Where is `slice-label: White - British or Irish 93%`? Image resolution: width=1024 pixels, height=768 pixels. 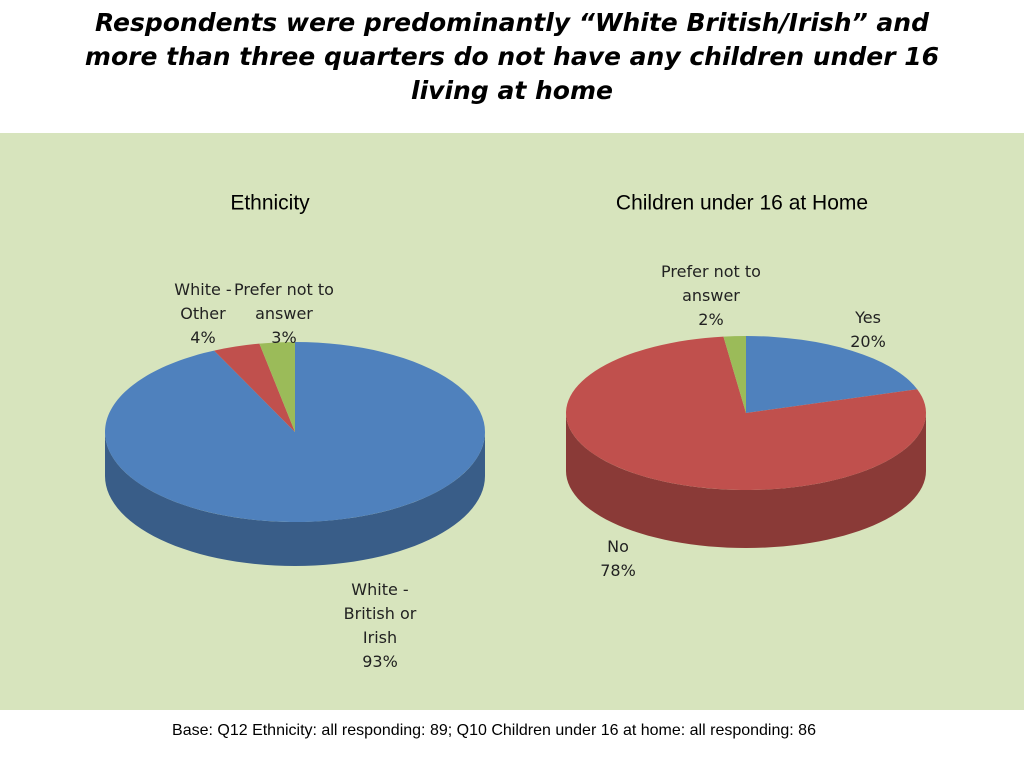
slice-label: White - British or Irish 93% is located at coordinates (380, 626).